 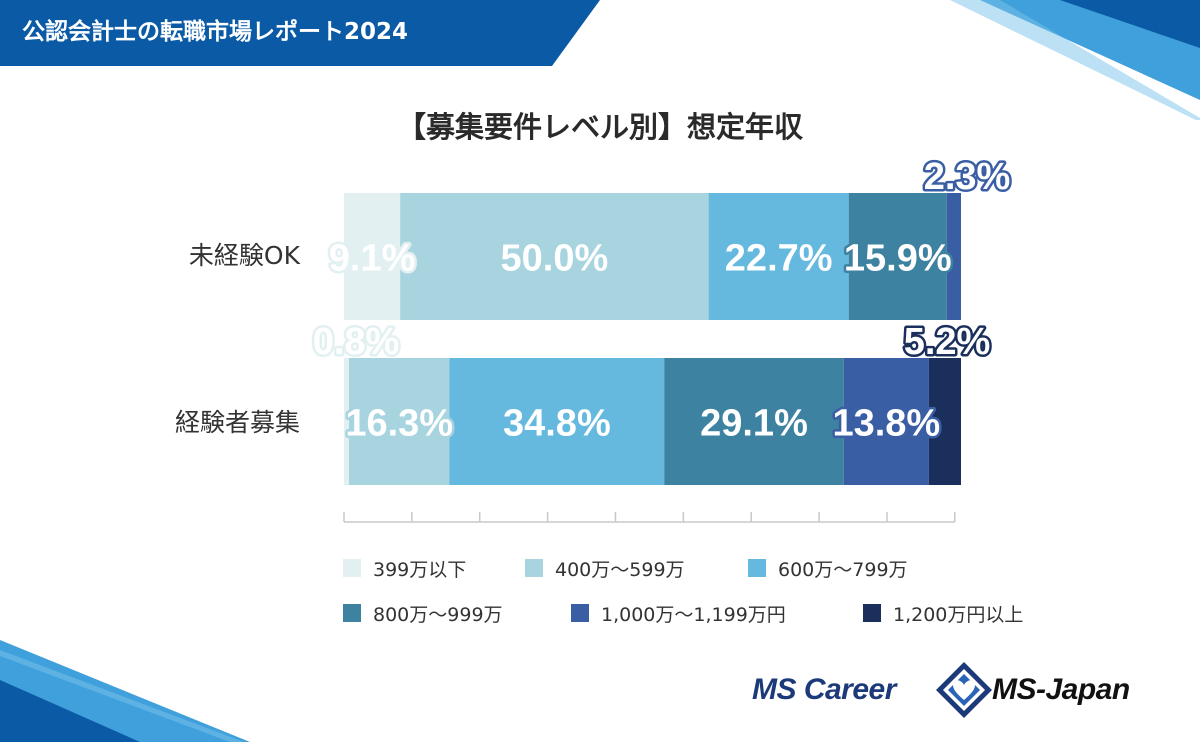 I want to click on header-bar, so click(x=300, y=33).